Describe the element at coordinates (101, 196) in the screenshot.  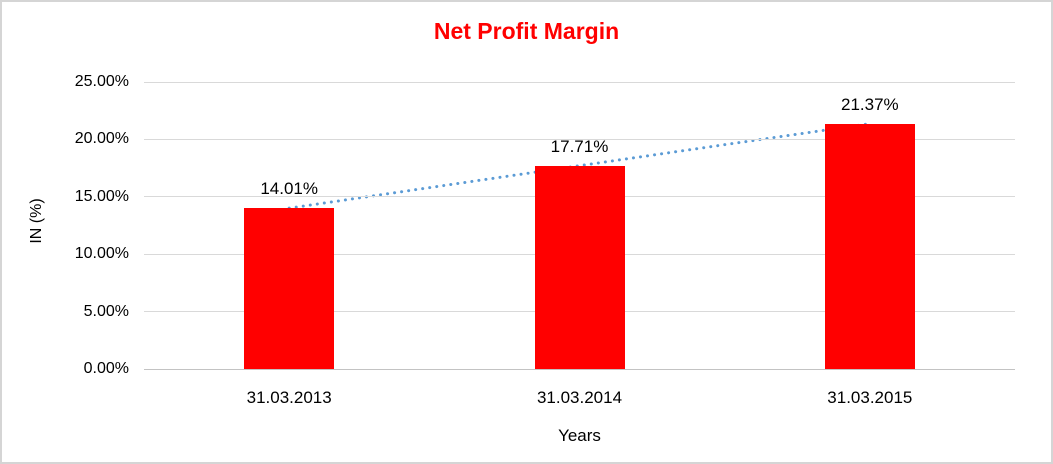
I see `y-tick-label: 15.00%` at that location.